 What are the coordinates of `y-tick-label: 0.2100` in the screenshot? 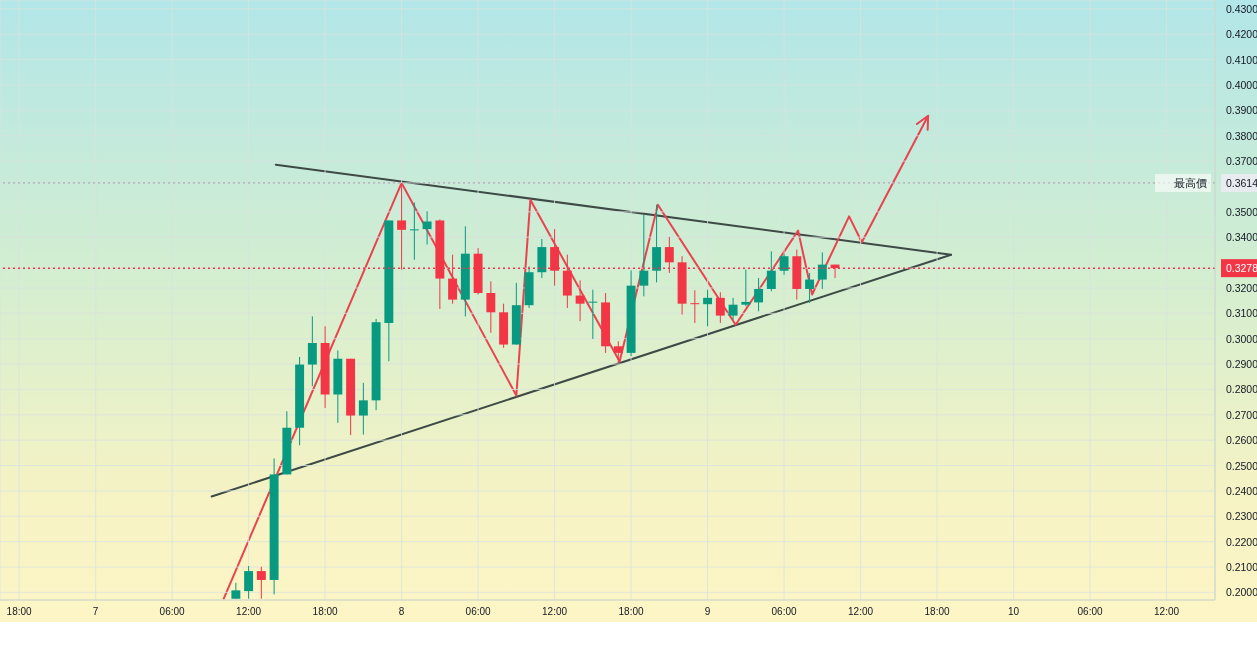 It's located at (1241, 567).